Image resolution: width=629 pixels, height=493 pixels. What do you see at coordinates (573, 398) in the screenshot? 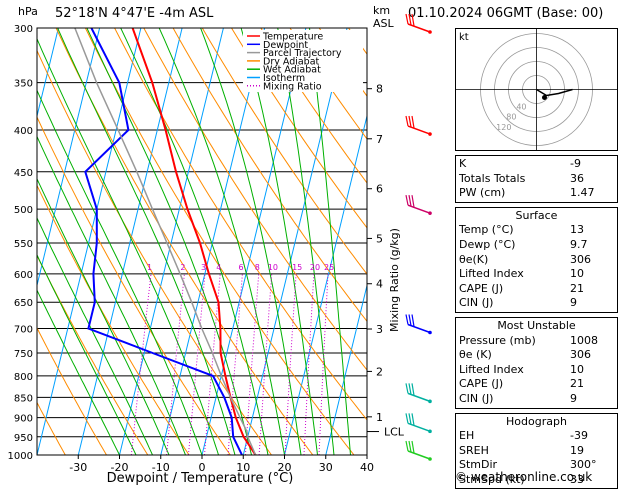
I see `most-unstable-value: 9` at bounding box center [573, 398].